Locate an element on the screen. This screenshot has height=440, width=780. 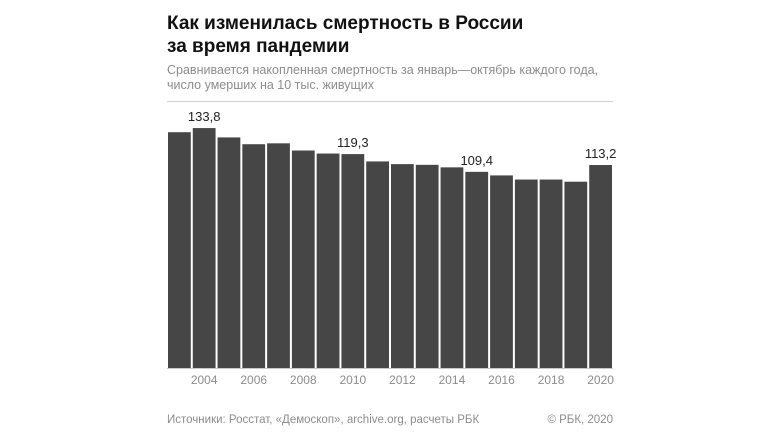
bar-2013 is located at coordinates (427, 266).